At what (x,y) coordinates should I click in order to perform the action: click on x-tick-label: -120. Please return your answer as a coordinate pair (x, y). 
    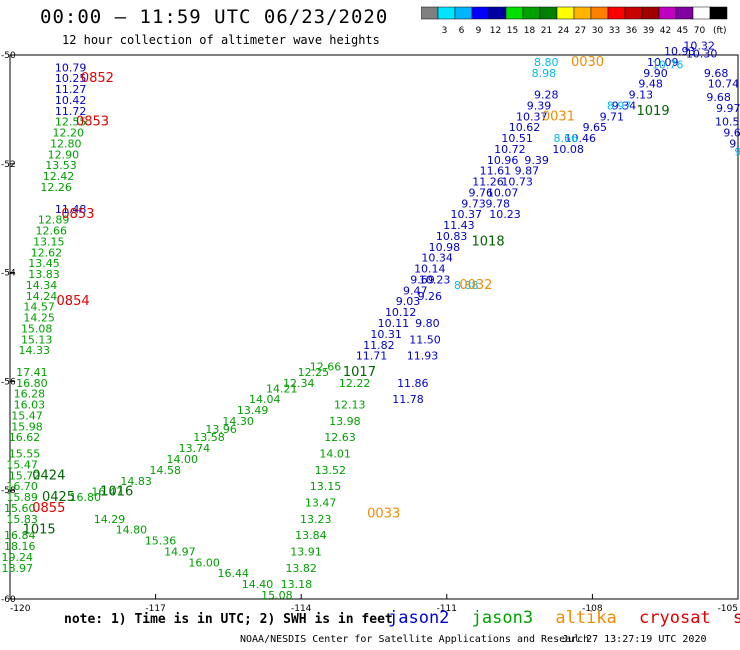
    Looking at the image, I should click on (20, 609).